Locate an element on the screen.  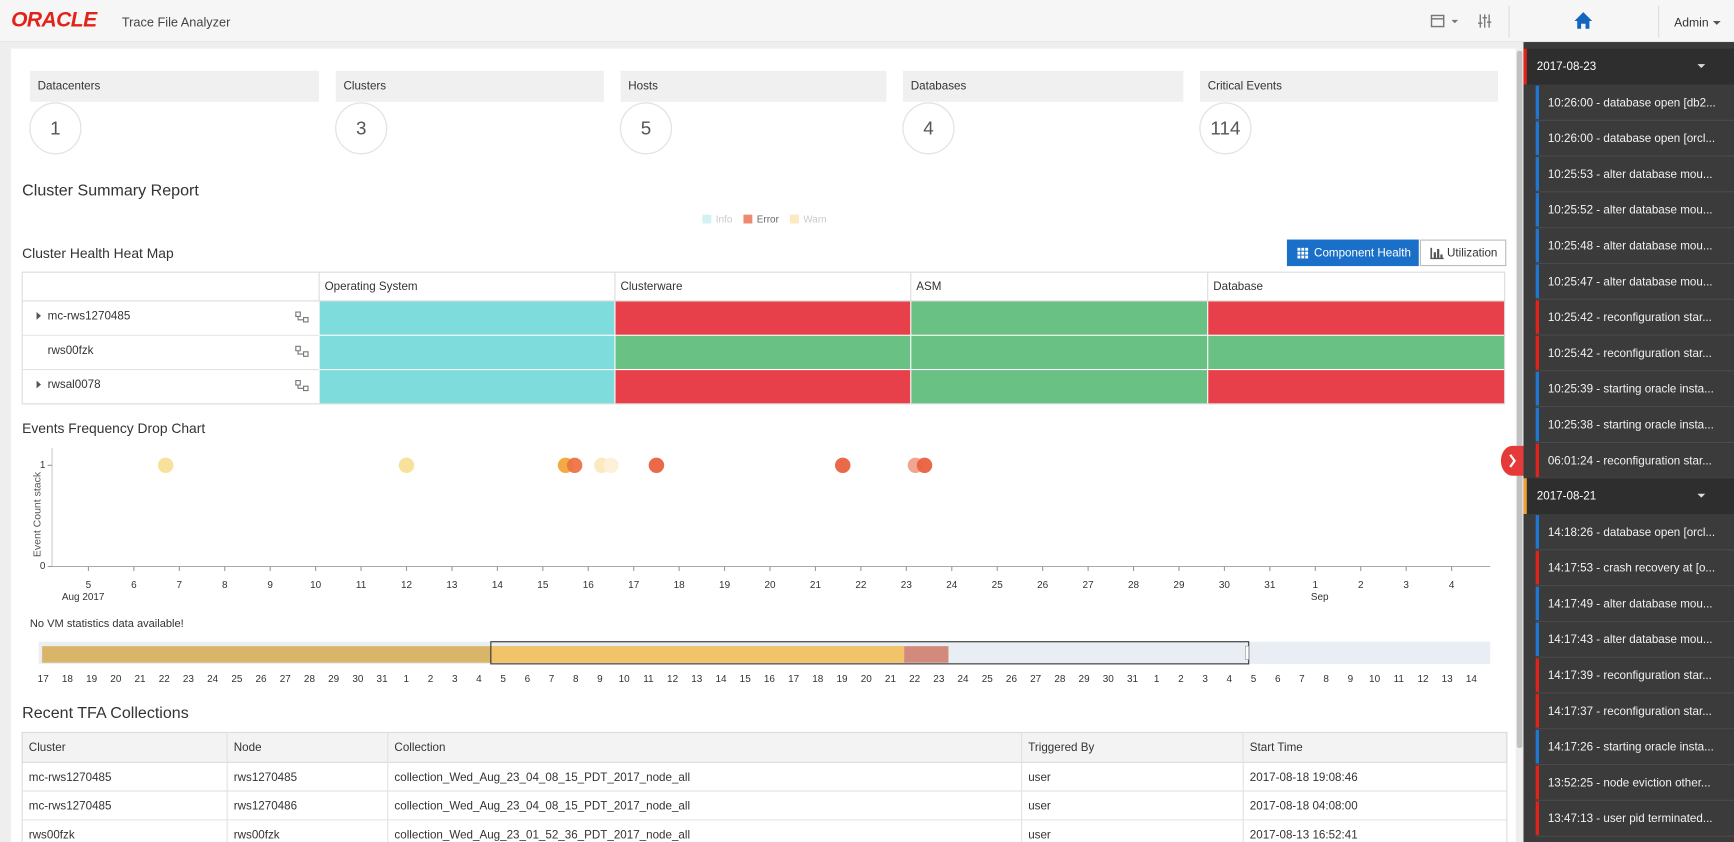
event-group-date: 2017-08-21 is located at coordinates (1566, 496).